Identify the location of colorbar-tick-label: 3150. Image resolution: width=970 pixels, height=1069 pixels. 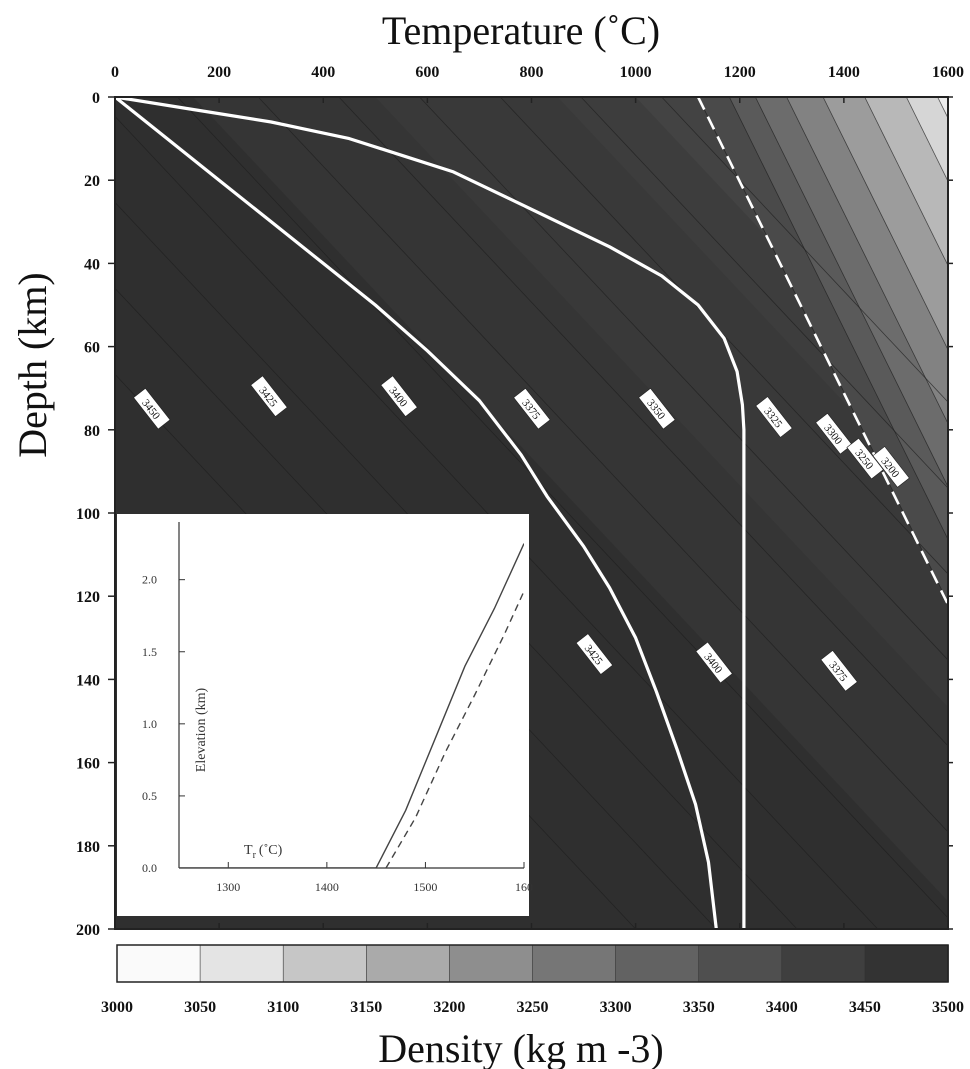
(366, 1007).